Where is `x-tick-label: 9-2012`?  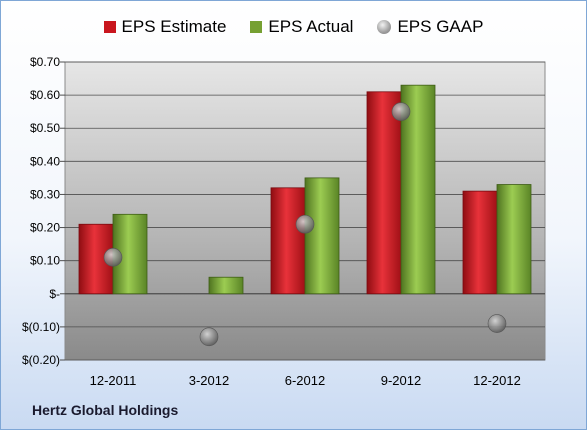
x-tick-label: 9-2012 is located at coordinates (401, 380).